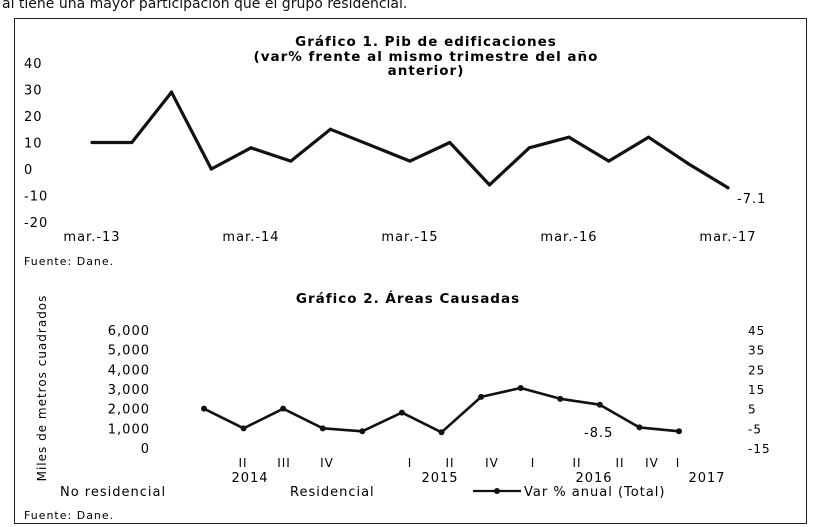  Describe the element at coordinates (756, 390) in the screenshot. I see `chart2-y2-tick: 15` at that location.